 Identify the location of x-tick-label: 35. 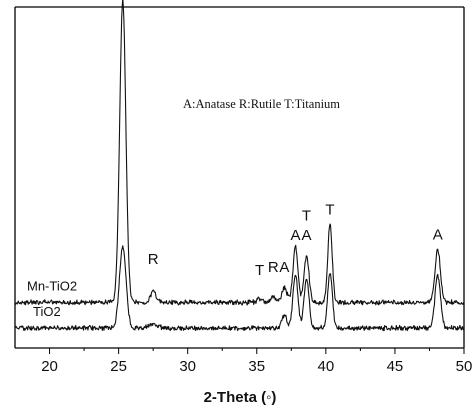
(256, 366).